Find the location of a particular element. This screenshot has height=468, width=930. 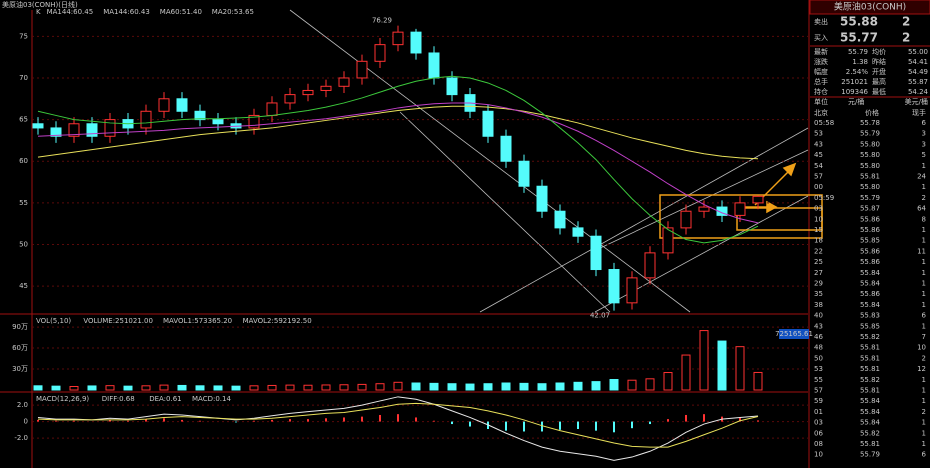

tick-time: 22 is located at coordinates (818, 251).